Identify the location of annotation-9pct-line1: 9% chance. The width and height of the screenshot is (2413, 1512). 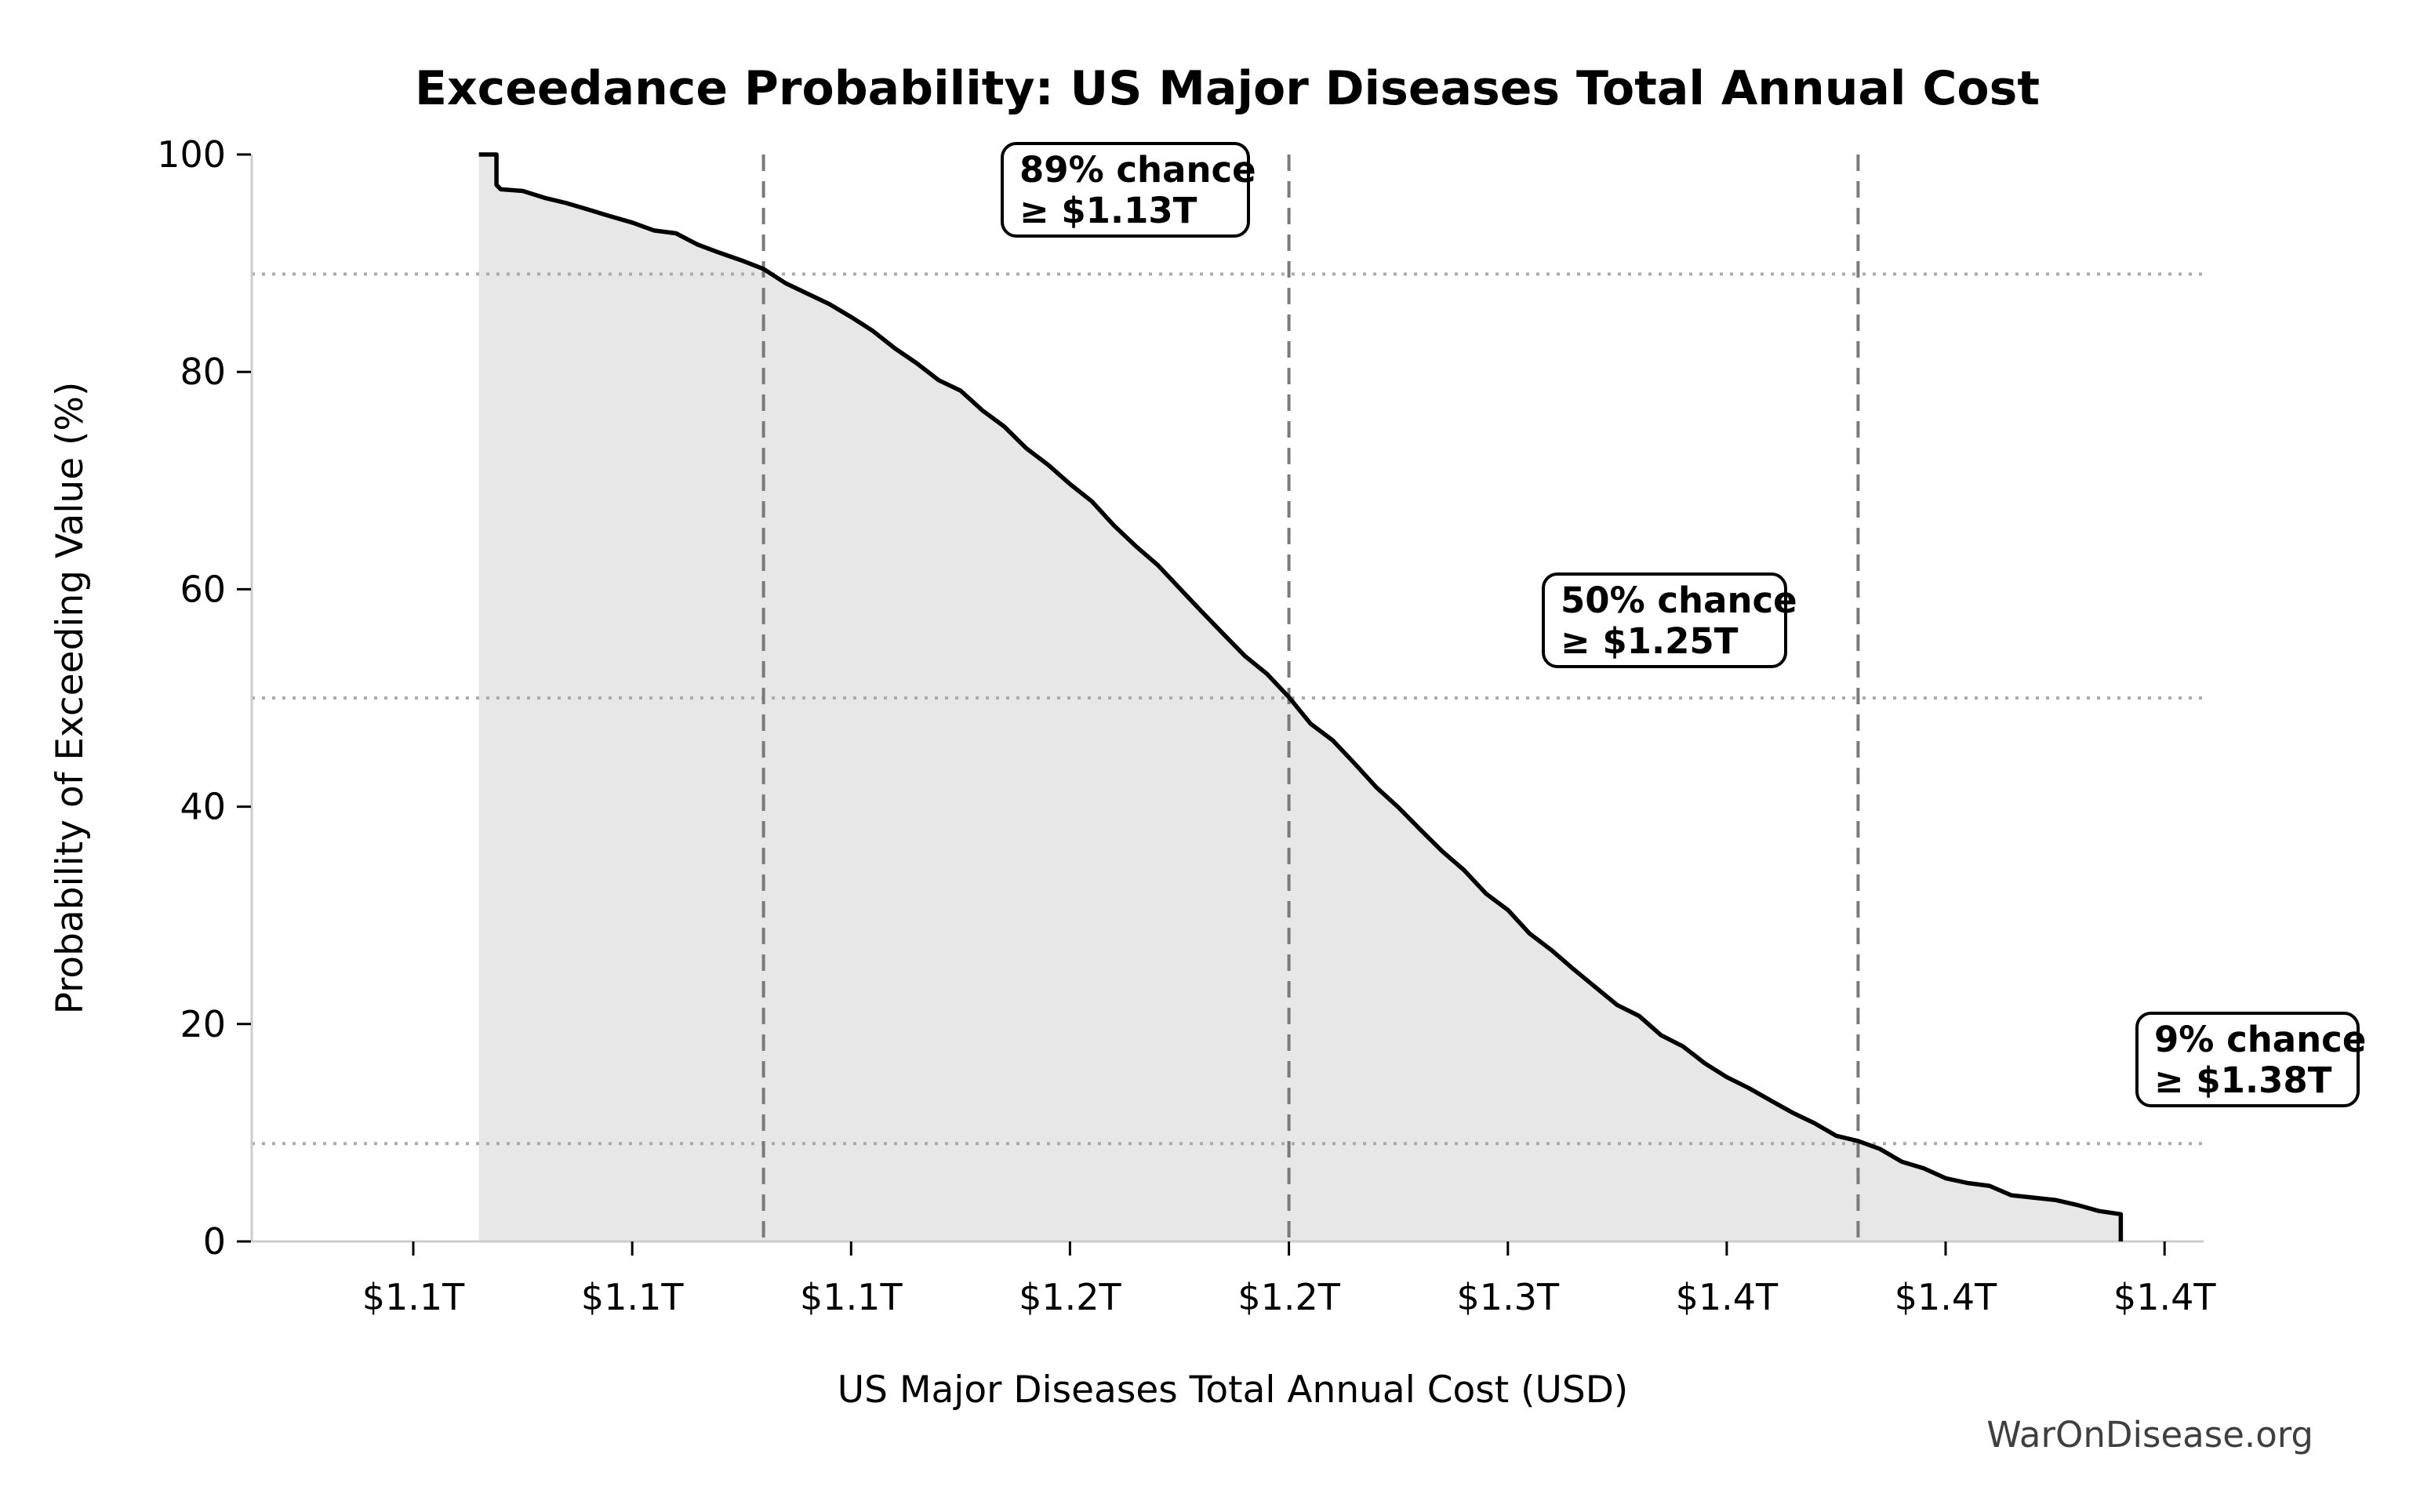
(2260, 1039).